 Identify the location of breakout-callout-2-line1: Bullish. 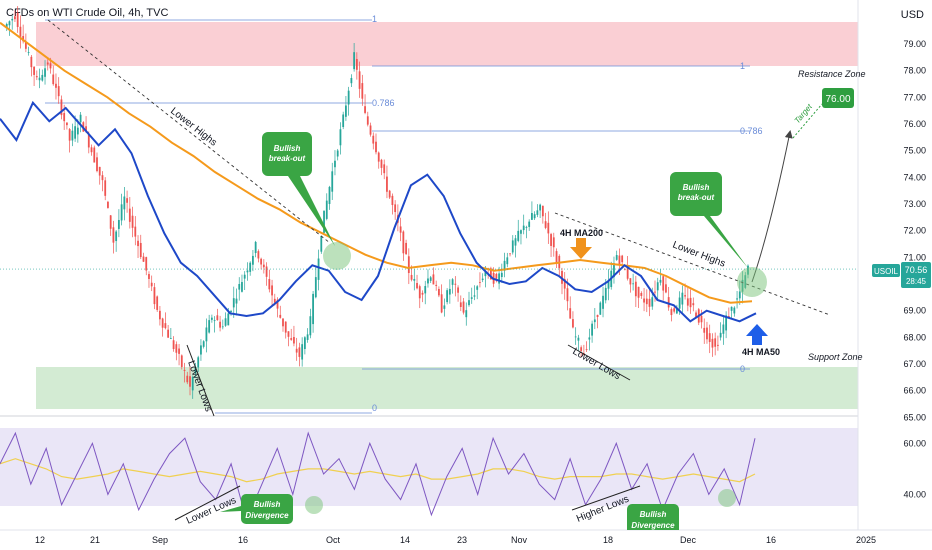
(696, 187).